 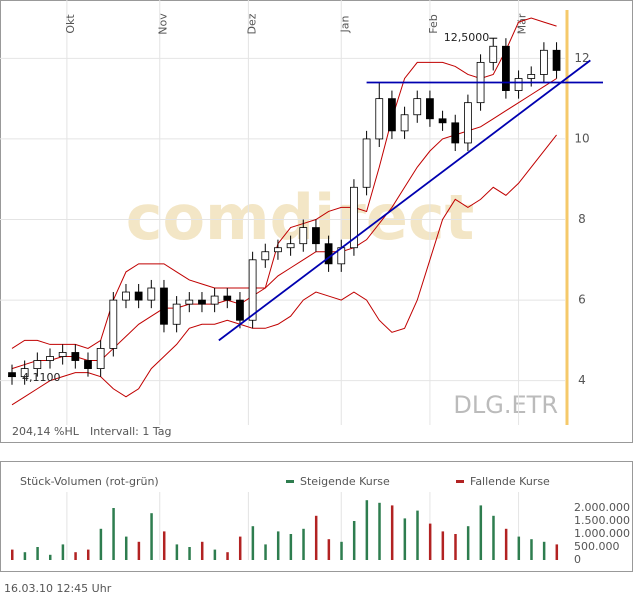 I want to click on x-tick-label: Mär, so click(x=522, y=23).